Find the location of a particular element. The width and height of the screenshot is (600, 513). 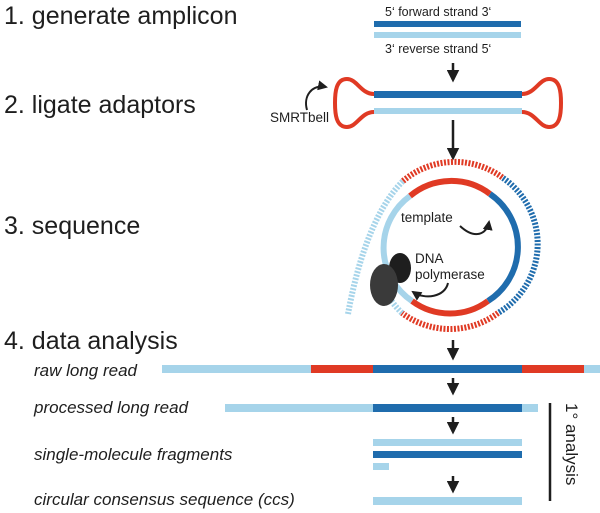

raw-read-segment-dark is located at coordinates (447, 369).